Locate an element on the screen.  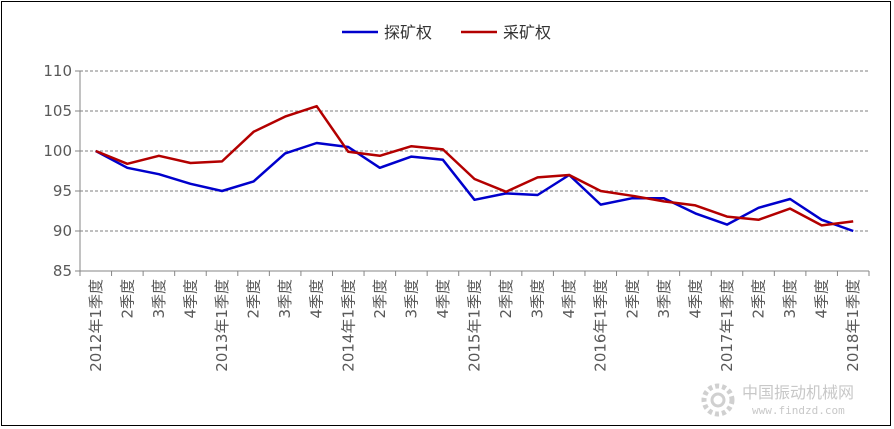
y-tick-label: 105 is located at coordinates (57, 111).